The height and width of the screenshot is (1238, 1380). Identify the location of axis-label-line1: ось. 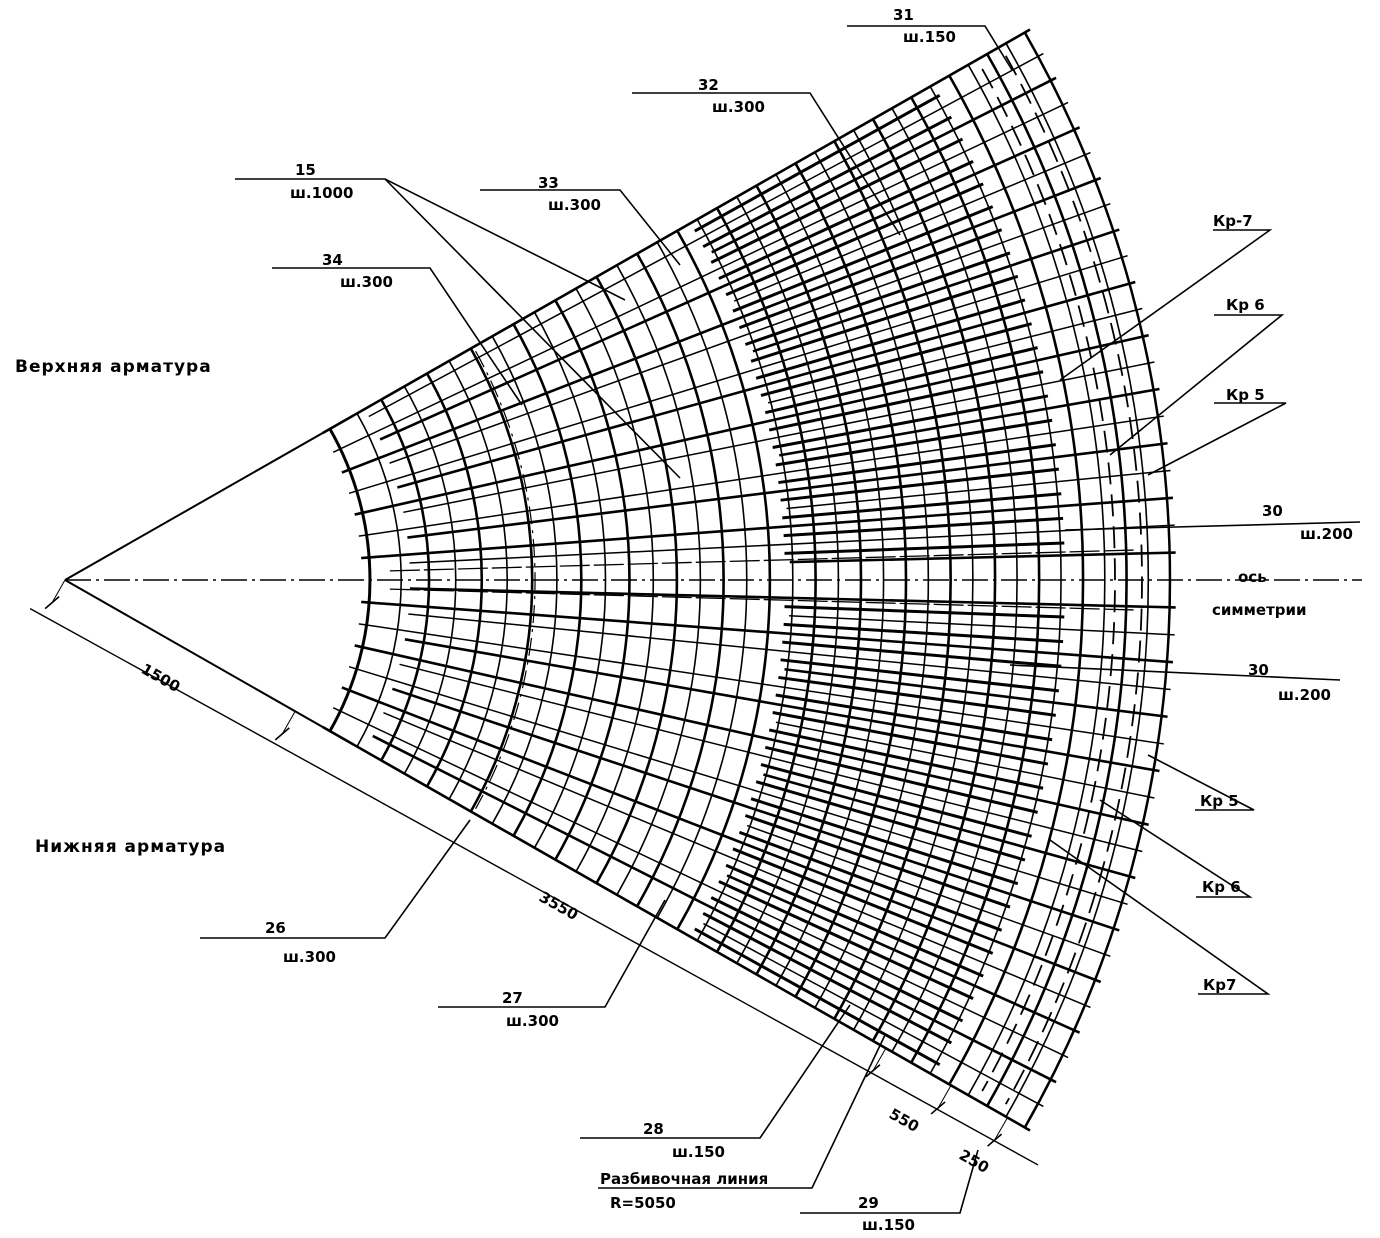
(1252, 577).